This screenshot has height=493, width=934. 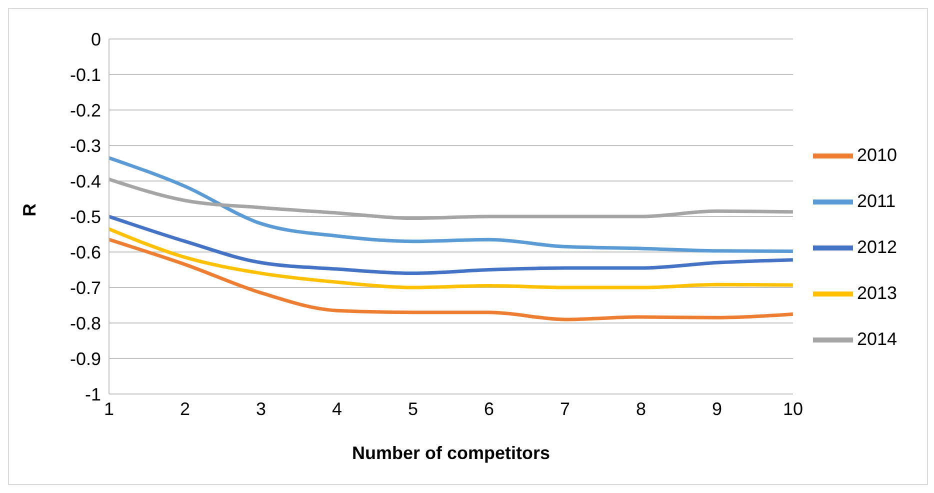 What do you see at coordinates (565, 408) in the screenshot?
I see `x-tick-label: 7` at bounding box center [565, 408].